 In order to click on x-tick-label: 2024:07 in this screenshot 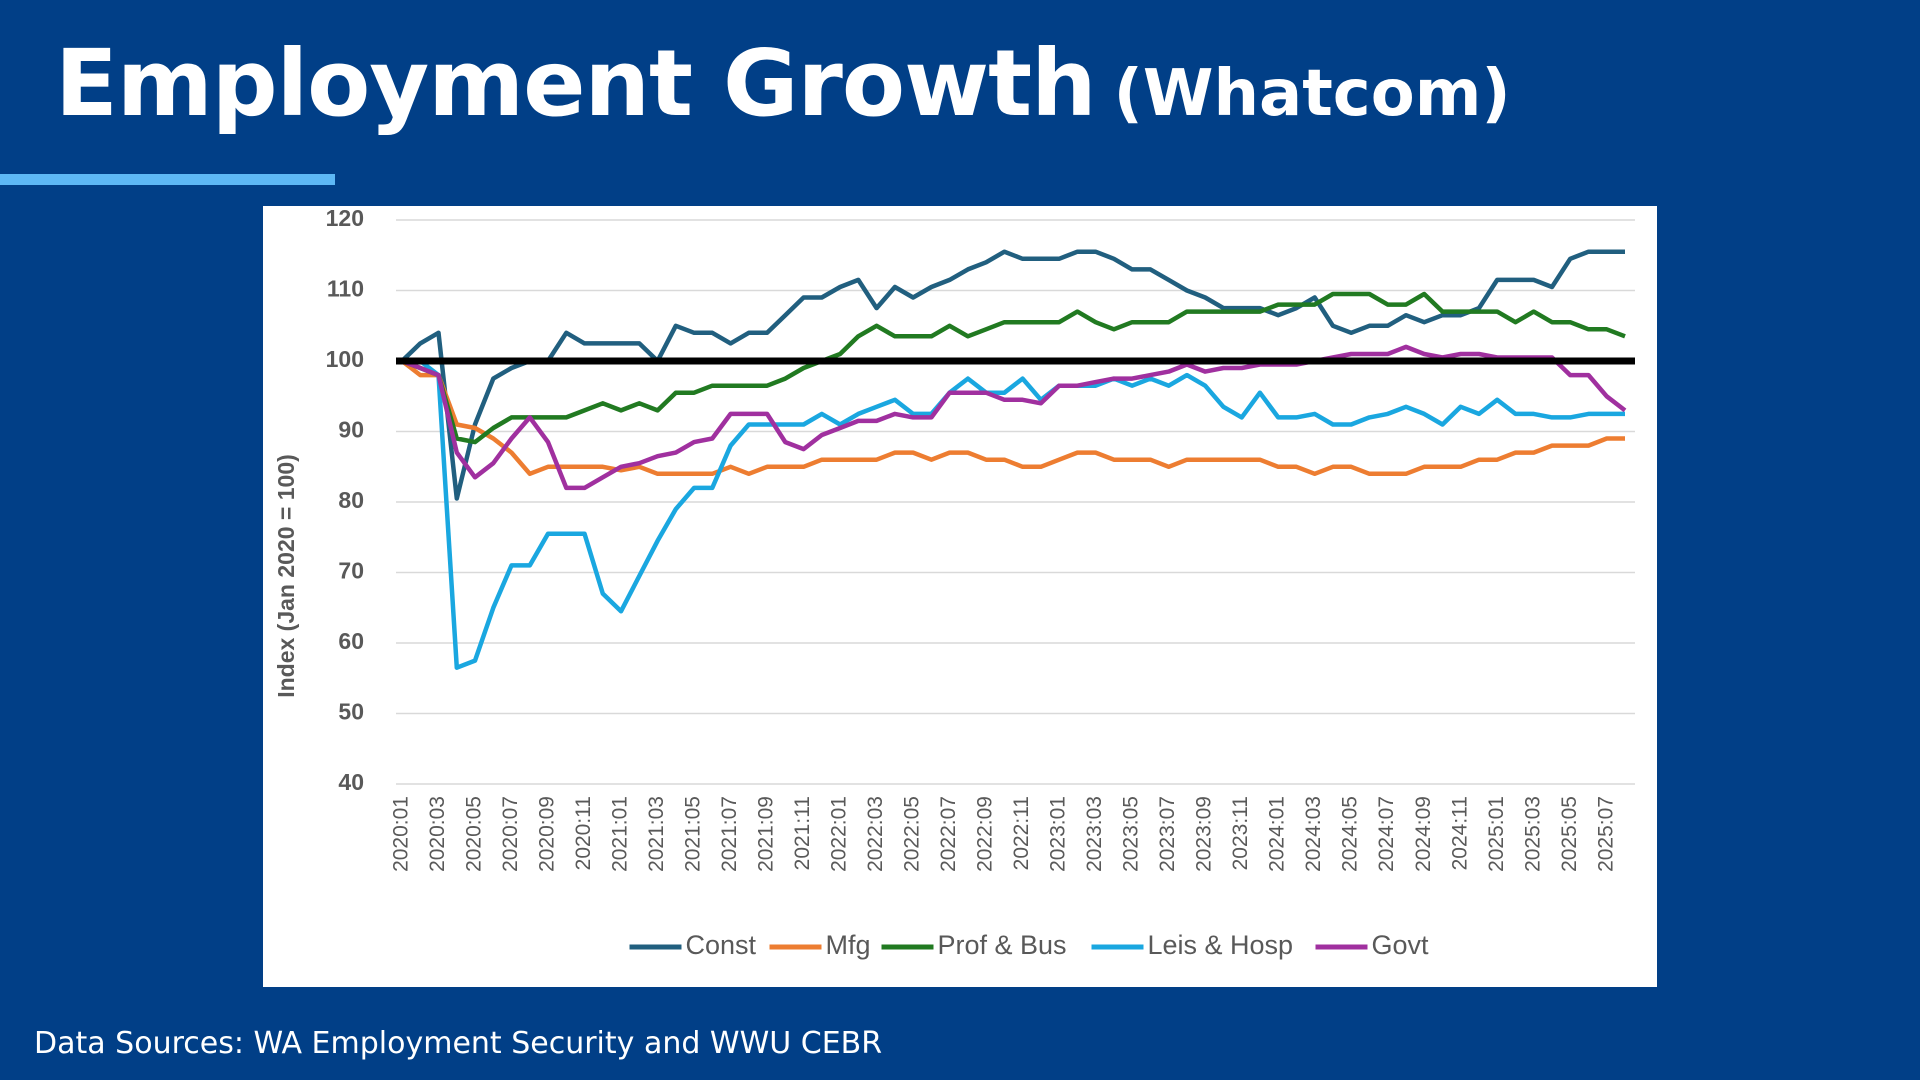, I will do `click(1386, 834)`.